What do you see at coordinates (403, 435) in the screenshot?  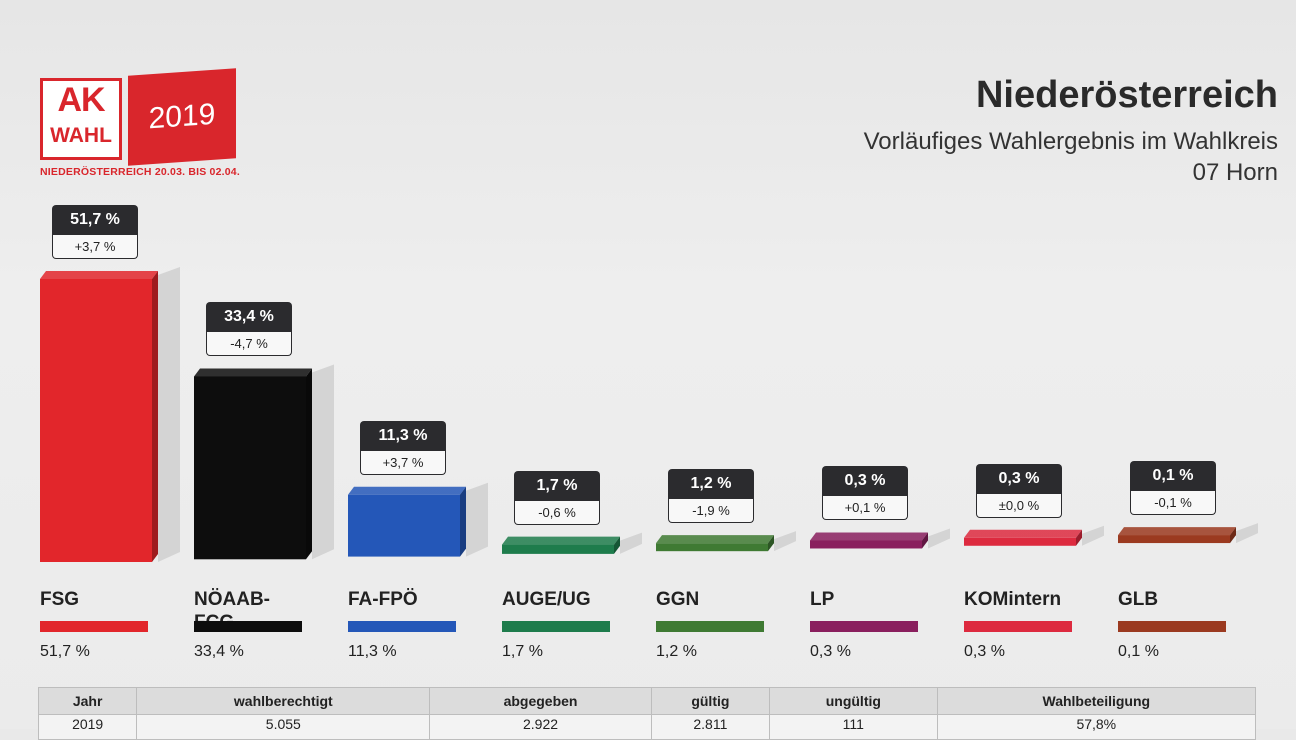 I see `value-label: 11,3 %` at bounding box center [403, 435].